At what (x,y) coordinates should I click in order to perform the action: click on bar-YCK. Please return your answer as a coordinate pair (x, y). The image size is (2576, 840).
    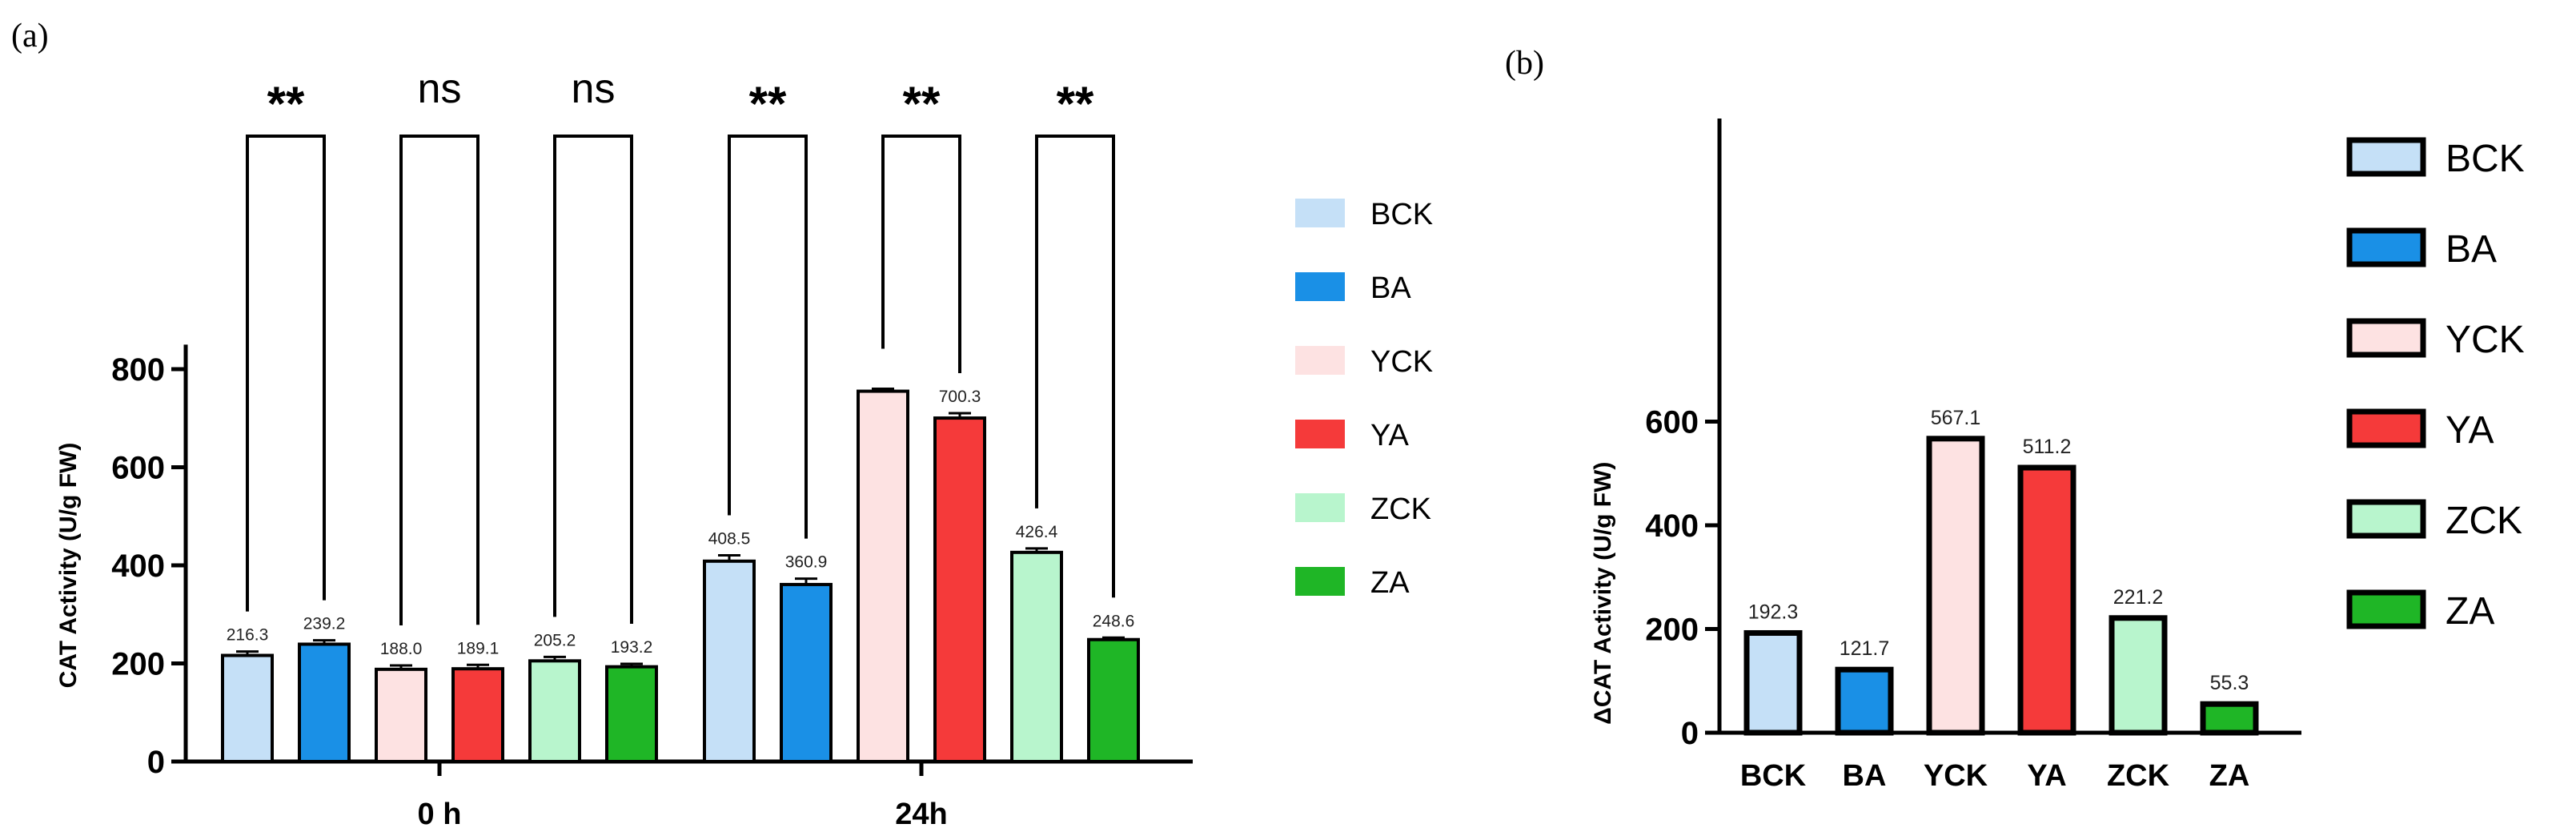
    Looking at the image, I should click on (1955, 586).